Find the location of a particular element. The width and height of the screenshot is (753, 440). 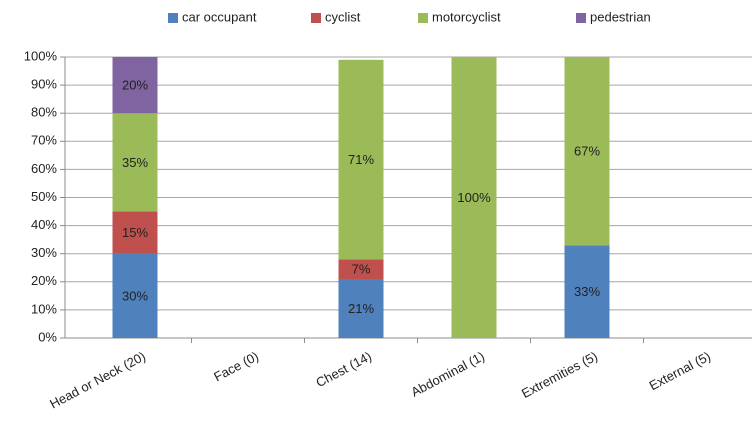

x-tick-label: Chest (14) is located at coordinates (343, 369).